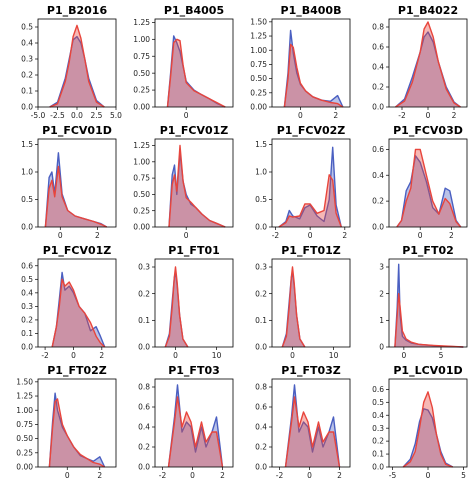 Image resolution: width=474 pixels, height=483 pixels. Describe the element at coordinates (311, 10) in the screenshot. I see `panel-title: P1_B400B` at that location.